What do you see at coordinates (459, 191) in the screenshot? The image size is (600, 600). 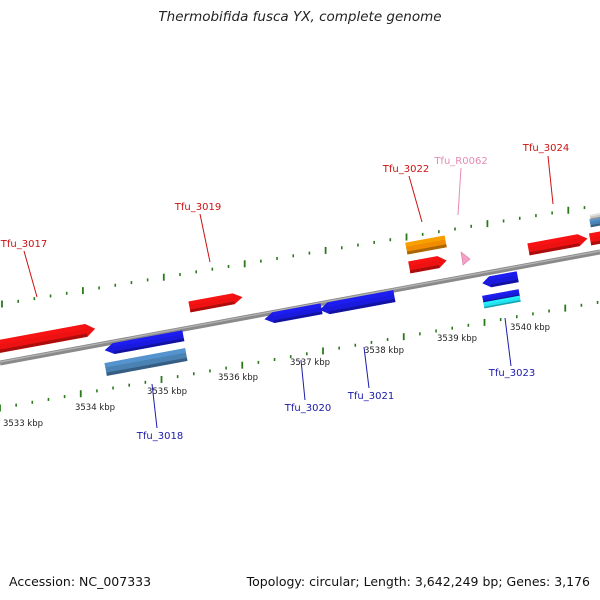 I see `leader-tfu-r0062` at bounding box center [459, 191].